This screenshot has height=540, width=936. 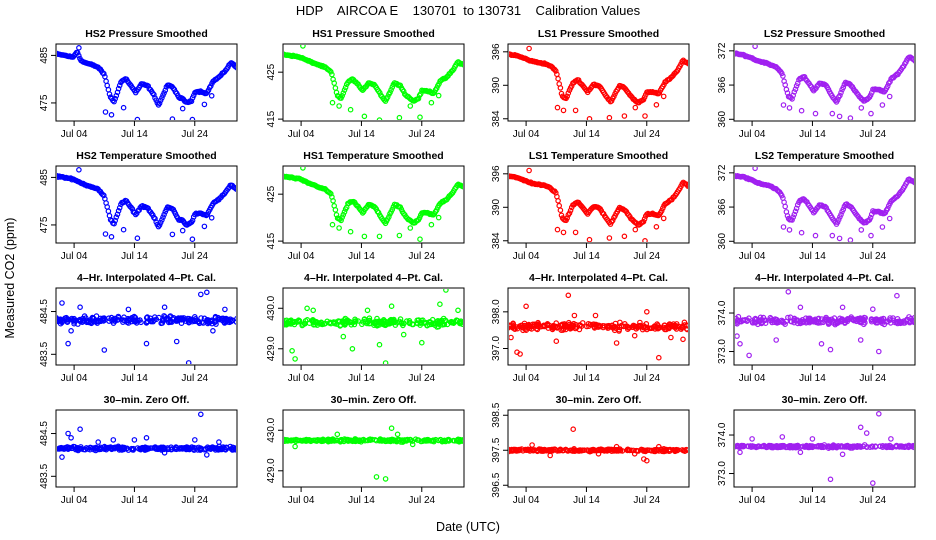 I want to click on y-tick-label: 475, so click(x=44, y=102).